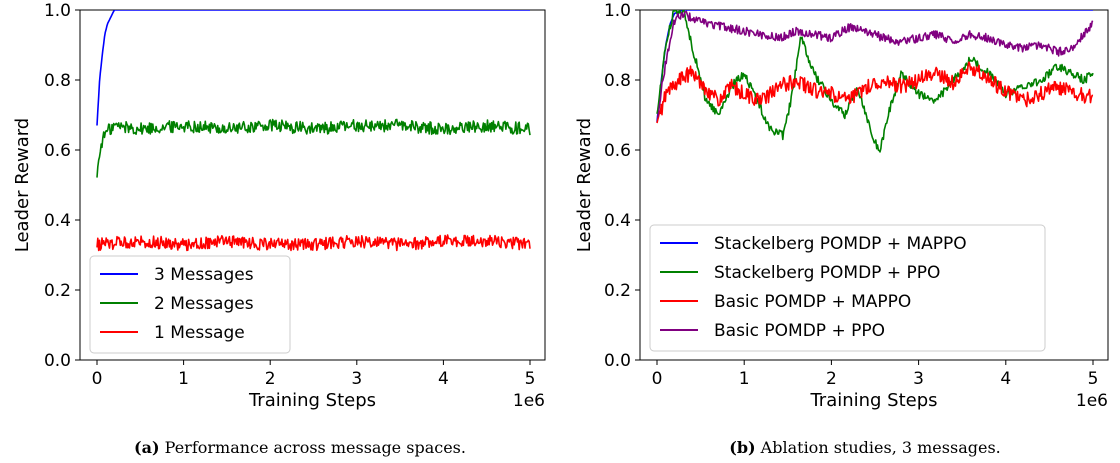 The image size is (1120, 463). I want to click on plot-area, so click(875, 81).